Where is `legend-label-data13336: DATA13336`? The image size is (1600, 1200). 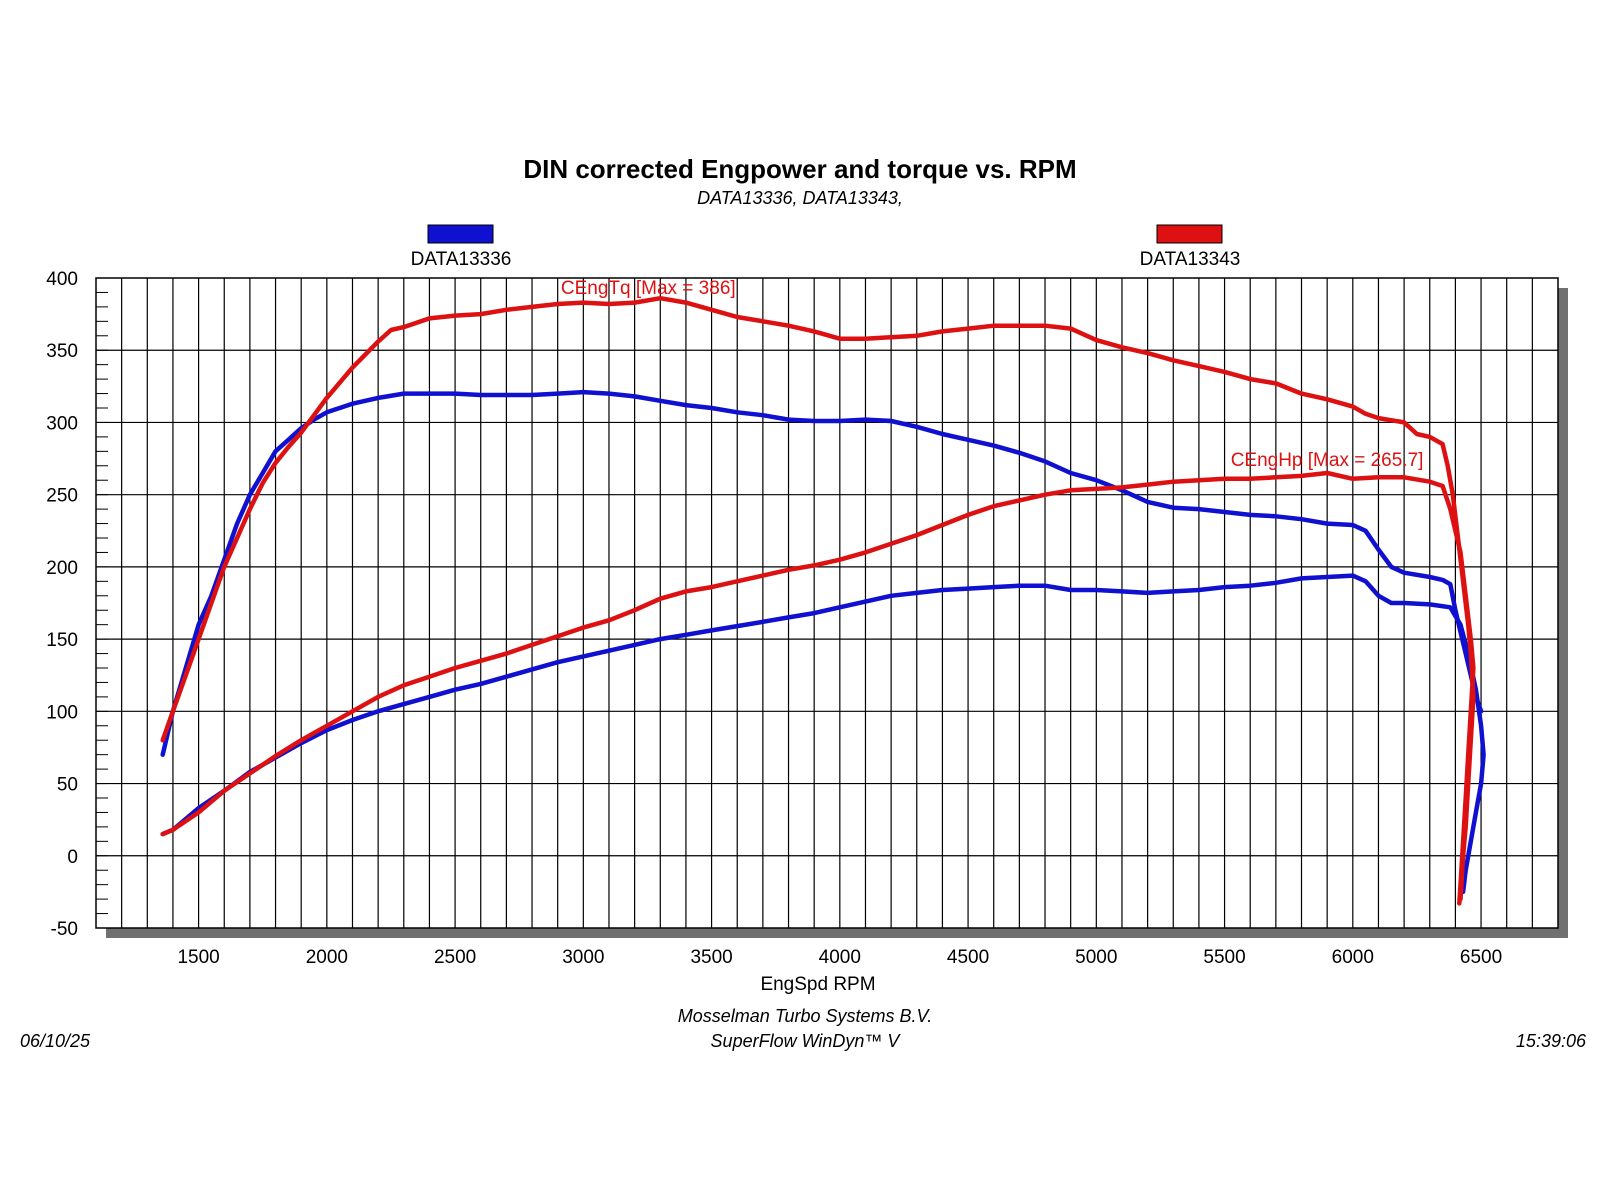 legend-label-data13336: DATA13336 is located at coordinates (461, 259).